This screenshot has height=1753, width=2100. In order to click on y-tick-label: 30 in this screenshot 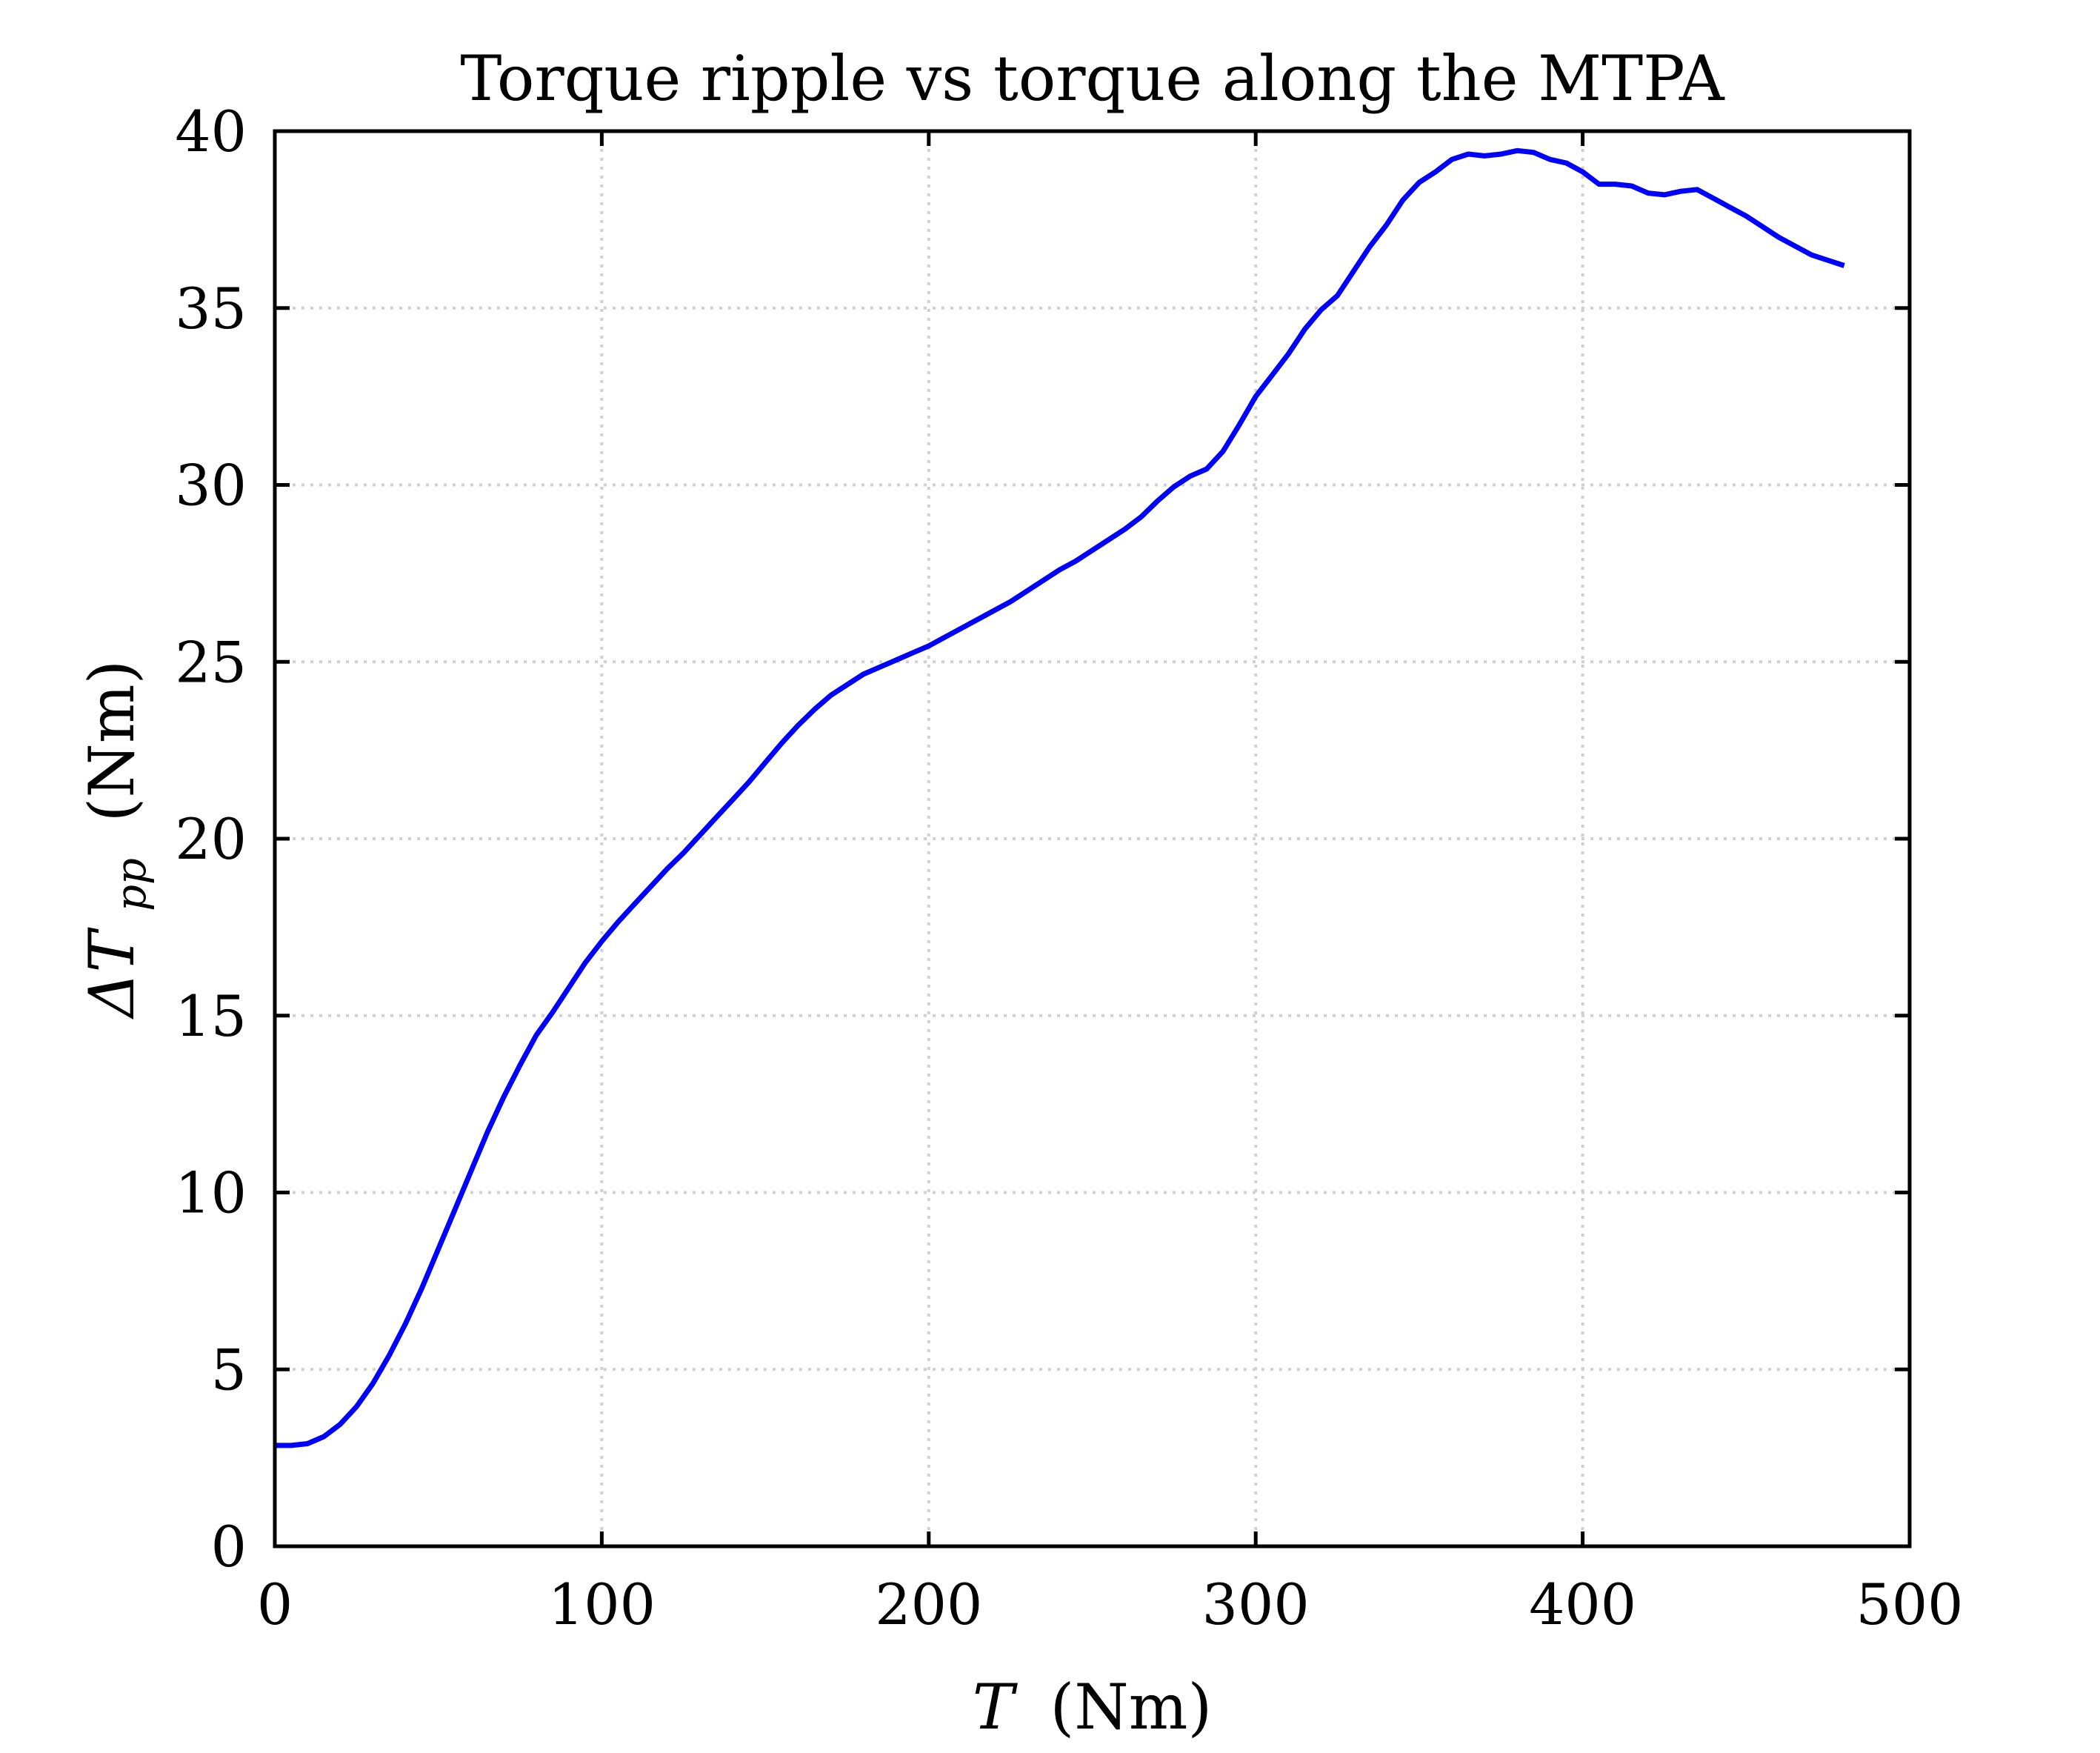, I will do `click(211, 486)`.